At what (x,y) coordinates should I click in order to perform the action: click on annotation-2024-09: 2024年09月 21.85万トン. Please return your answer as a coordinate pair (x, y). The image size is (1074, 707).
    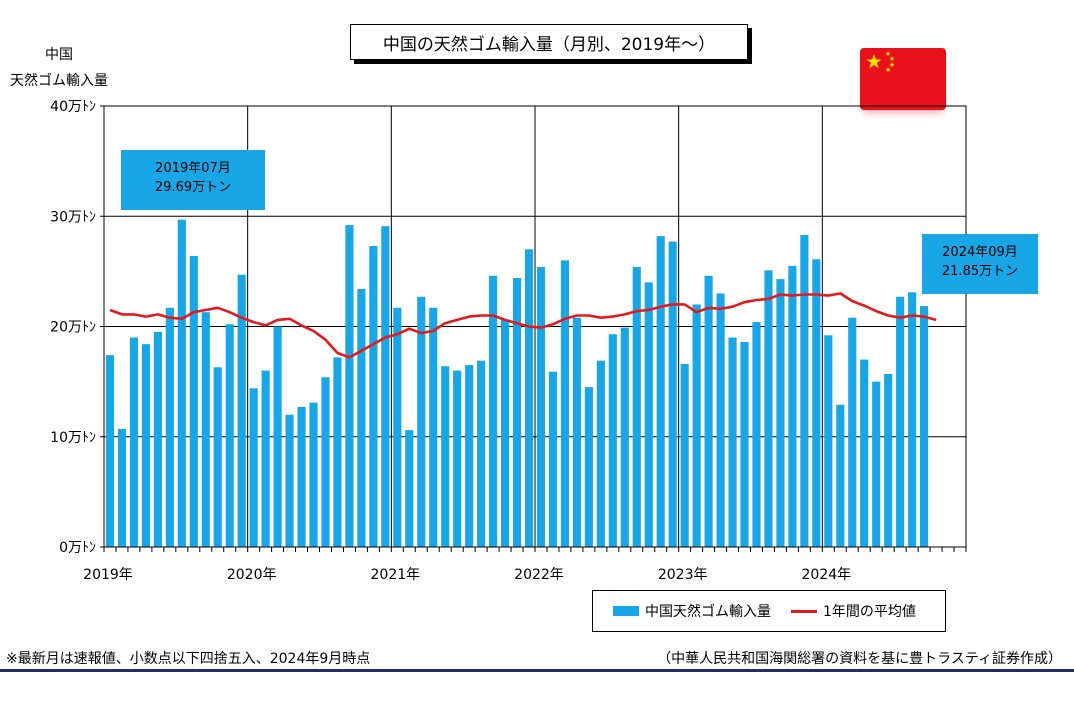
    Looking at the image, I should click on (980, 264).